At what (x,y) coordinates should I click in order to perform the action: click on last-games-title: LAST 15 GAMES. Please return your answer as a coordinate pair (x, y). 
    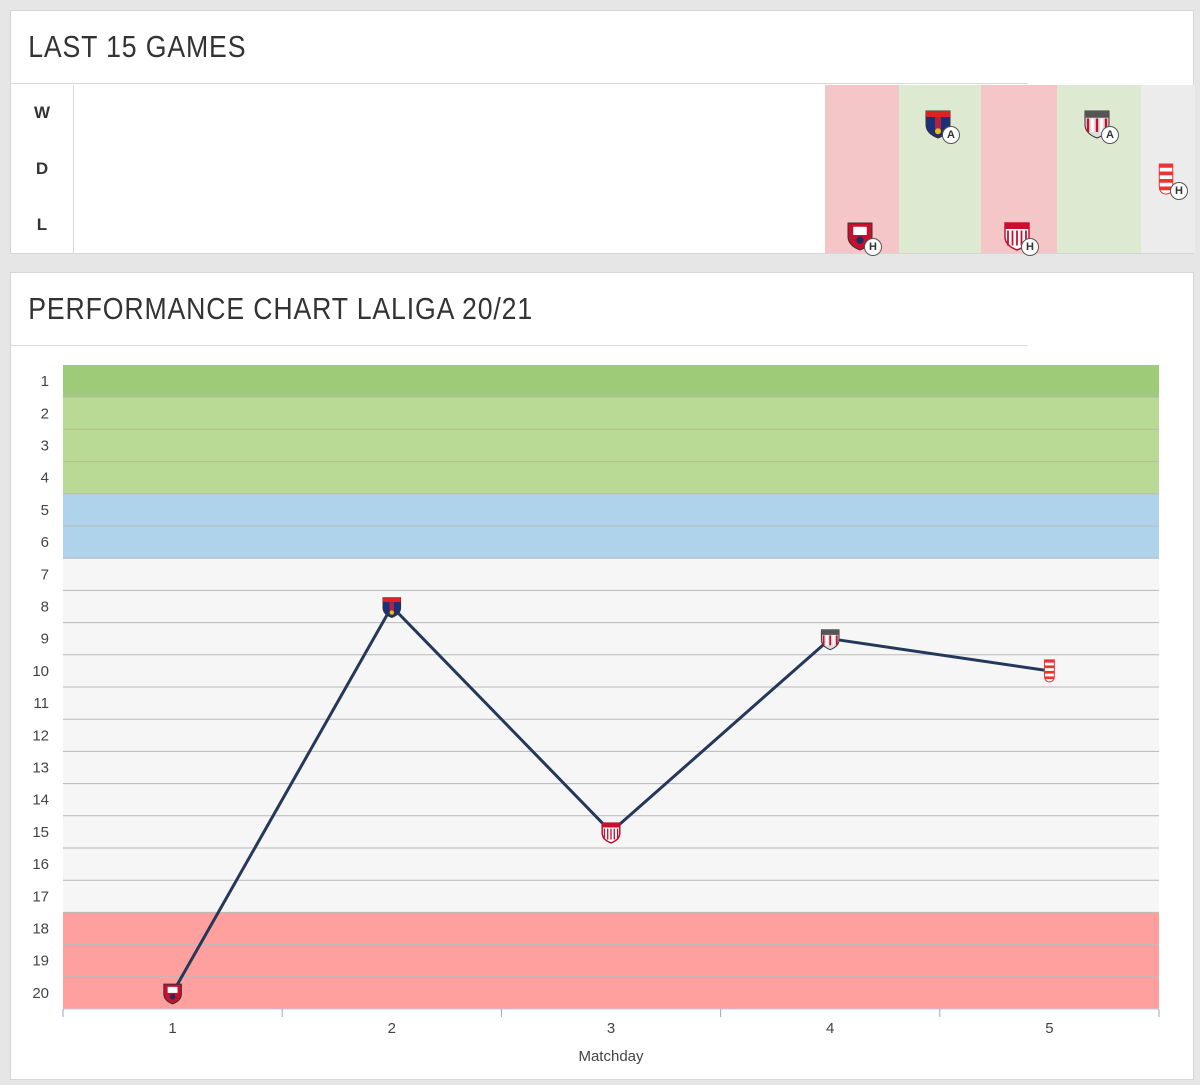
    Looking at the image, I should click on (519, 47).